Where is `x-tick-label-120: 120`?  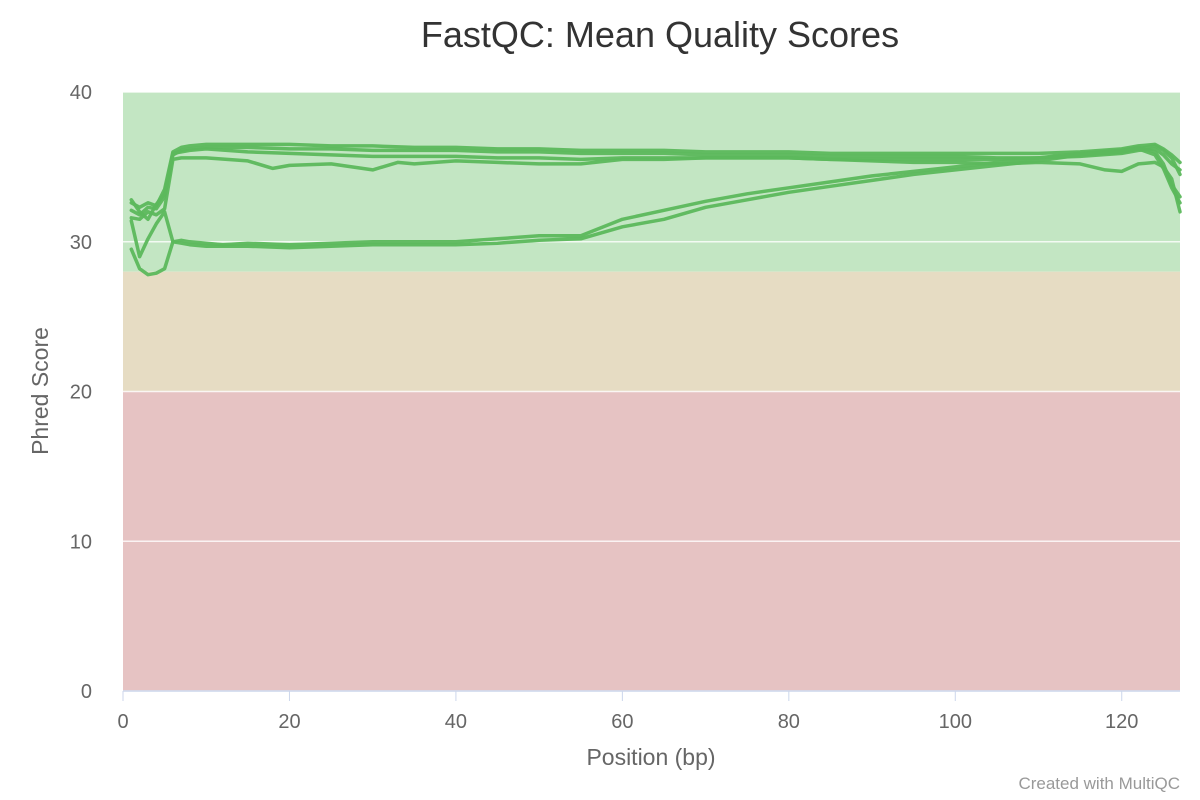 x-tick-label-120: 120 is located at coordinates (1121, 722).